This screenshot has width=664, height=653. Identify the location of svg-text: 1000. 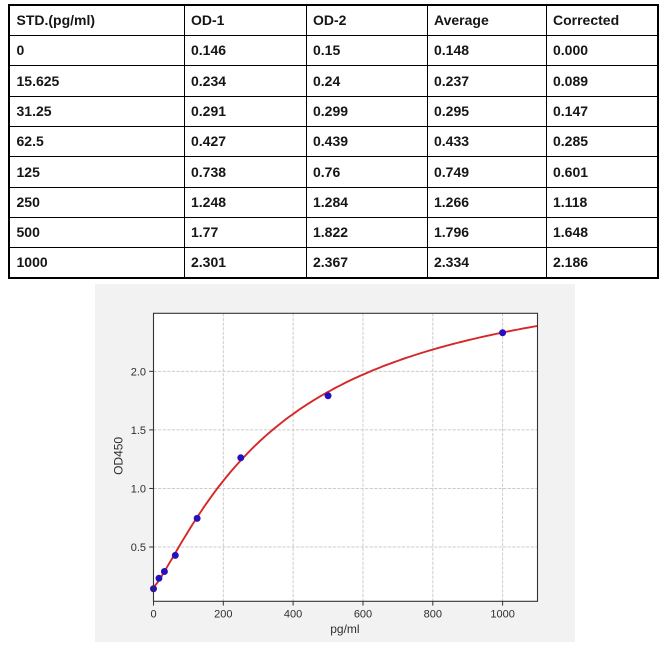
(502, 614).